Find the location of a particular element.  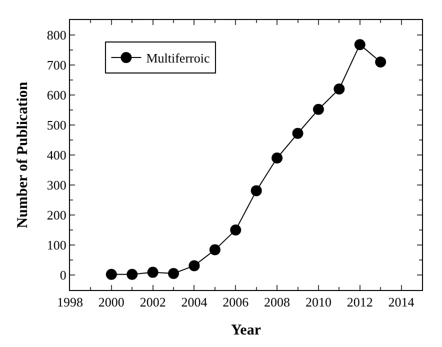

x-tick-label: 2008 is located at coordinates (277, 302).